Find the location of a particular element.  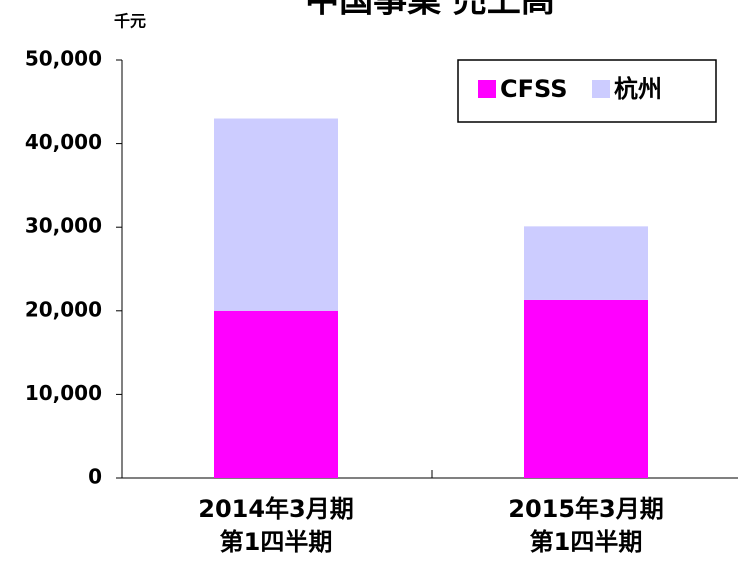

legend-box is located at coordinates (587, 91).